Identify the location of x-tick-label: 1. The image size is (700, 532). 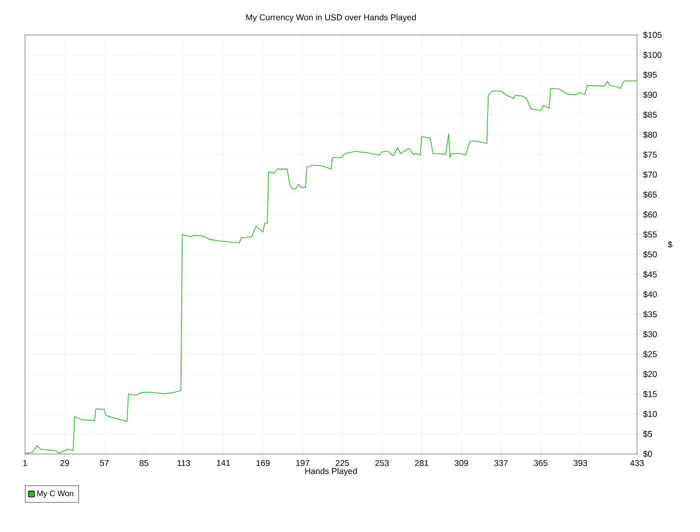
(25, 463).